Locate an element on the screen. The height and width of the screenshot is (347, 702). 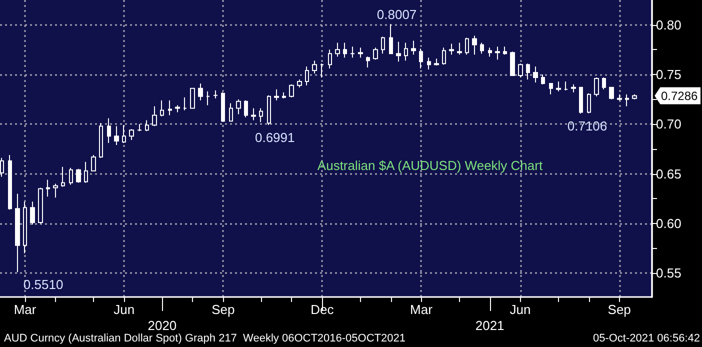
y-tick-label: 0.70 is located at coordinates (669, 124).